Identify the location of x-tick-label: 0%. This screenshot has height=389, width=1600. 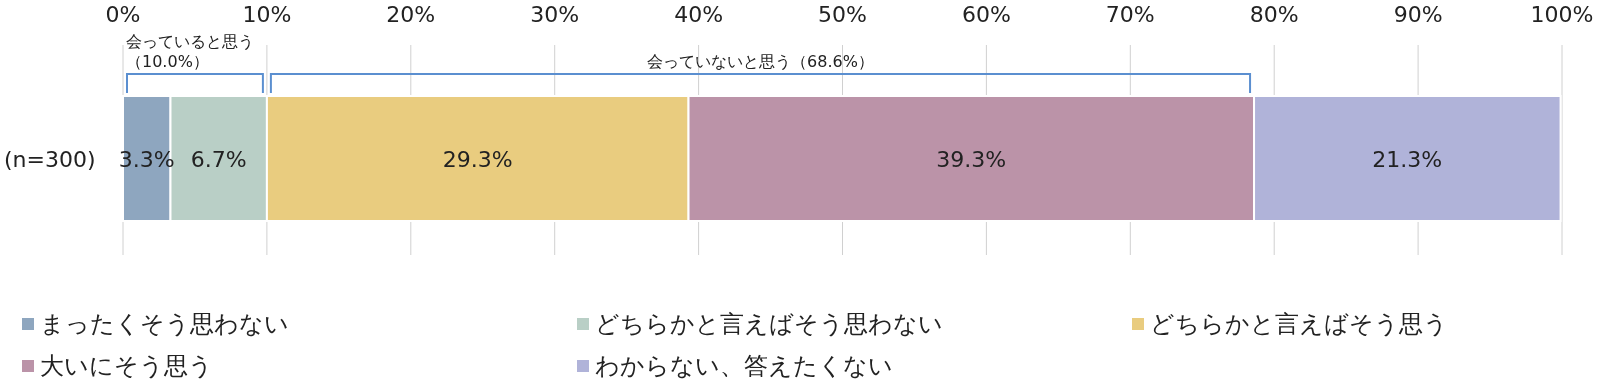
(123, 14).